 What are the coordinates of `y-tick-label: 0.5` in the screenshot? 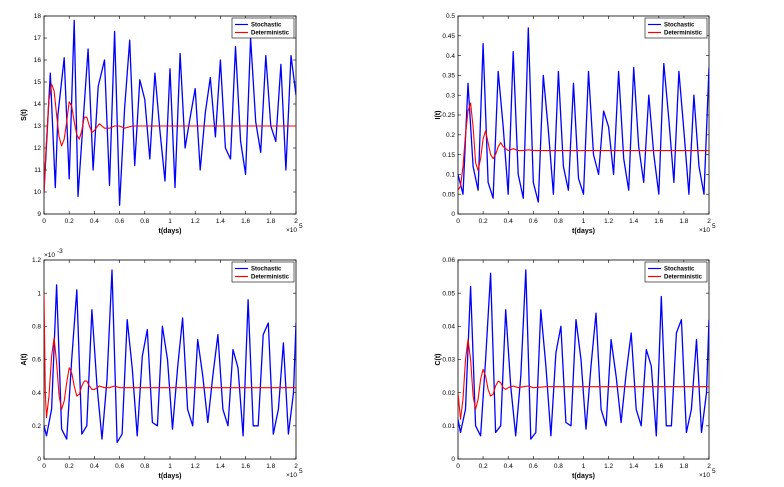 It's located at (450, 16).